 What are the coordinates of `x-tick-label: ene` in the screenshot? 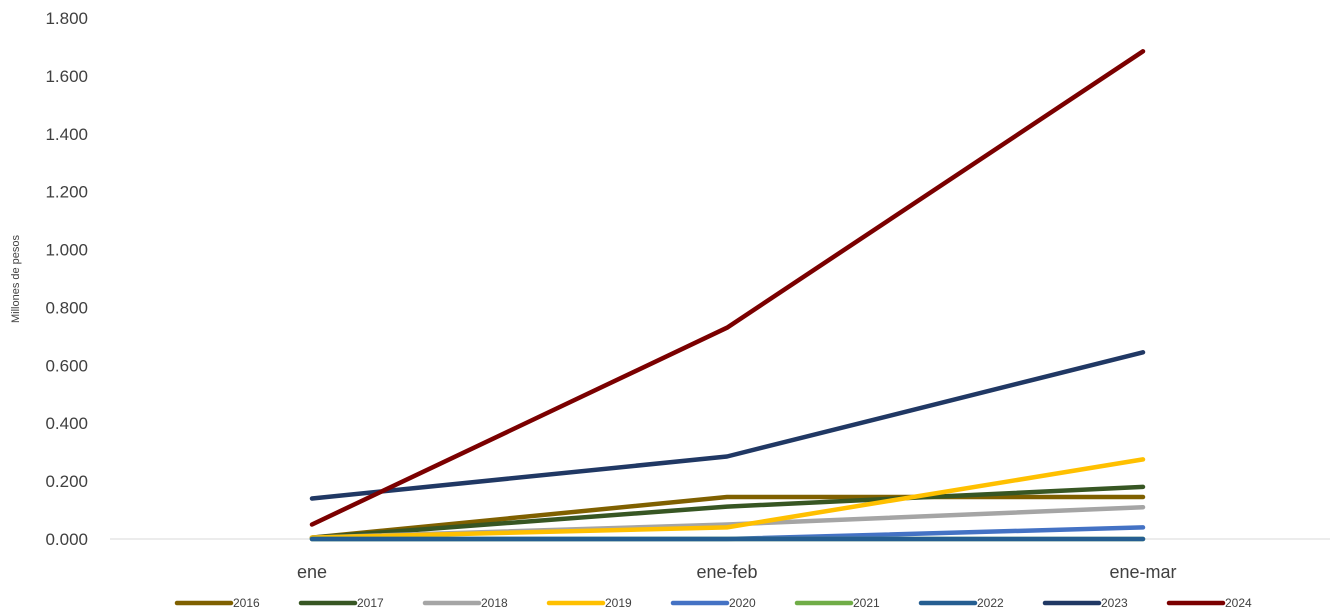 It's located at (312, 572).